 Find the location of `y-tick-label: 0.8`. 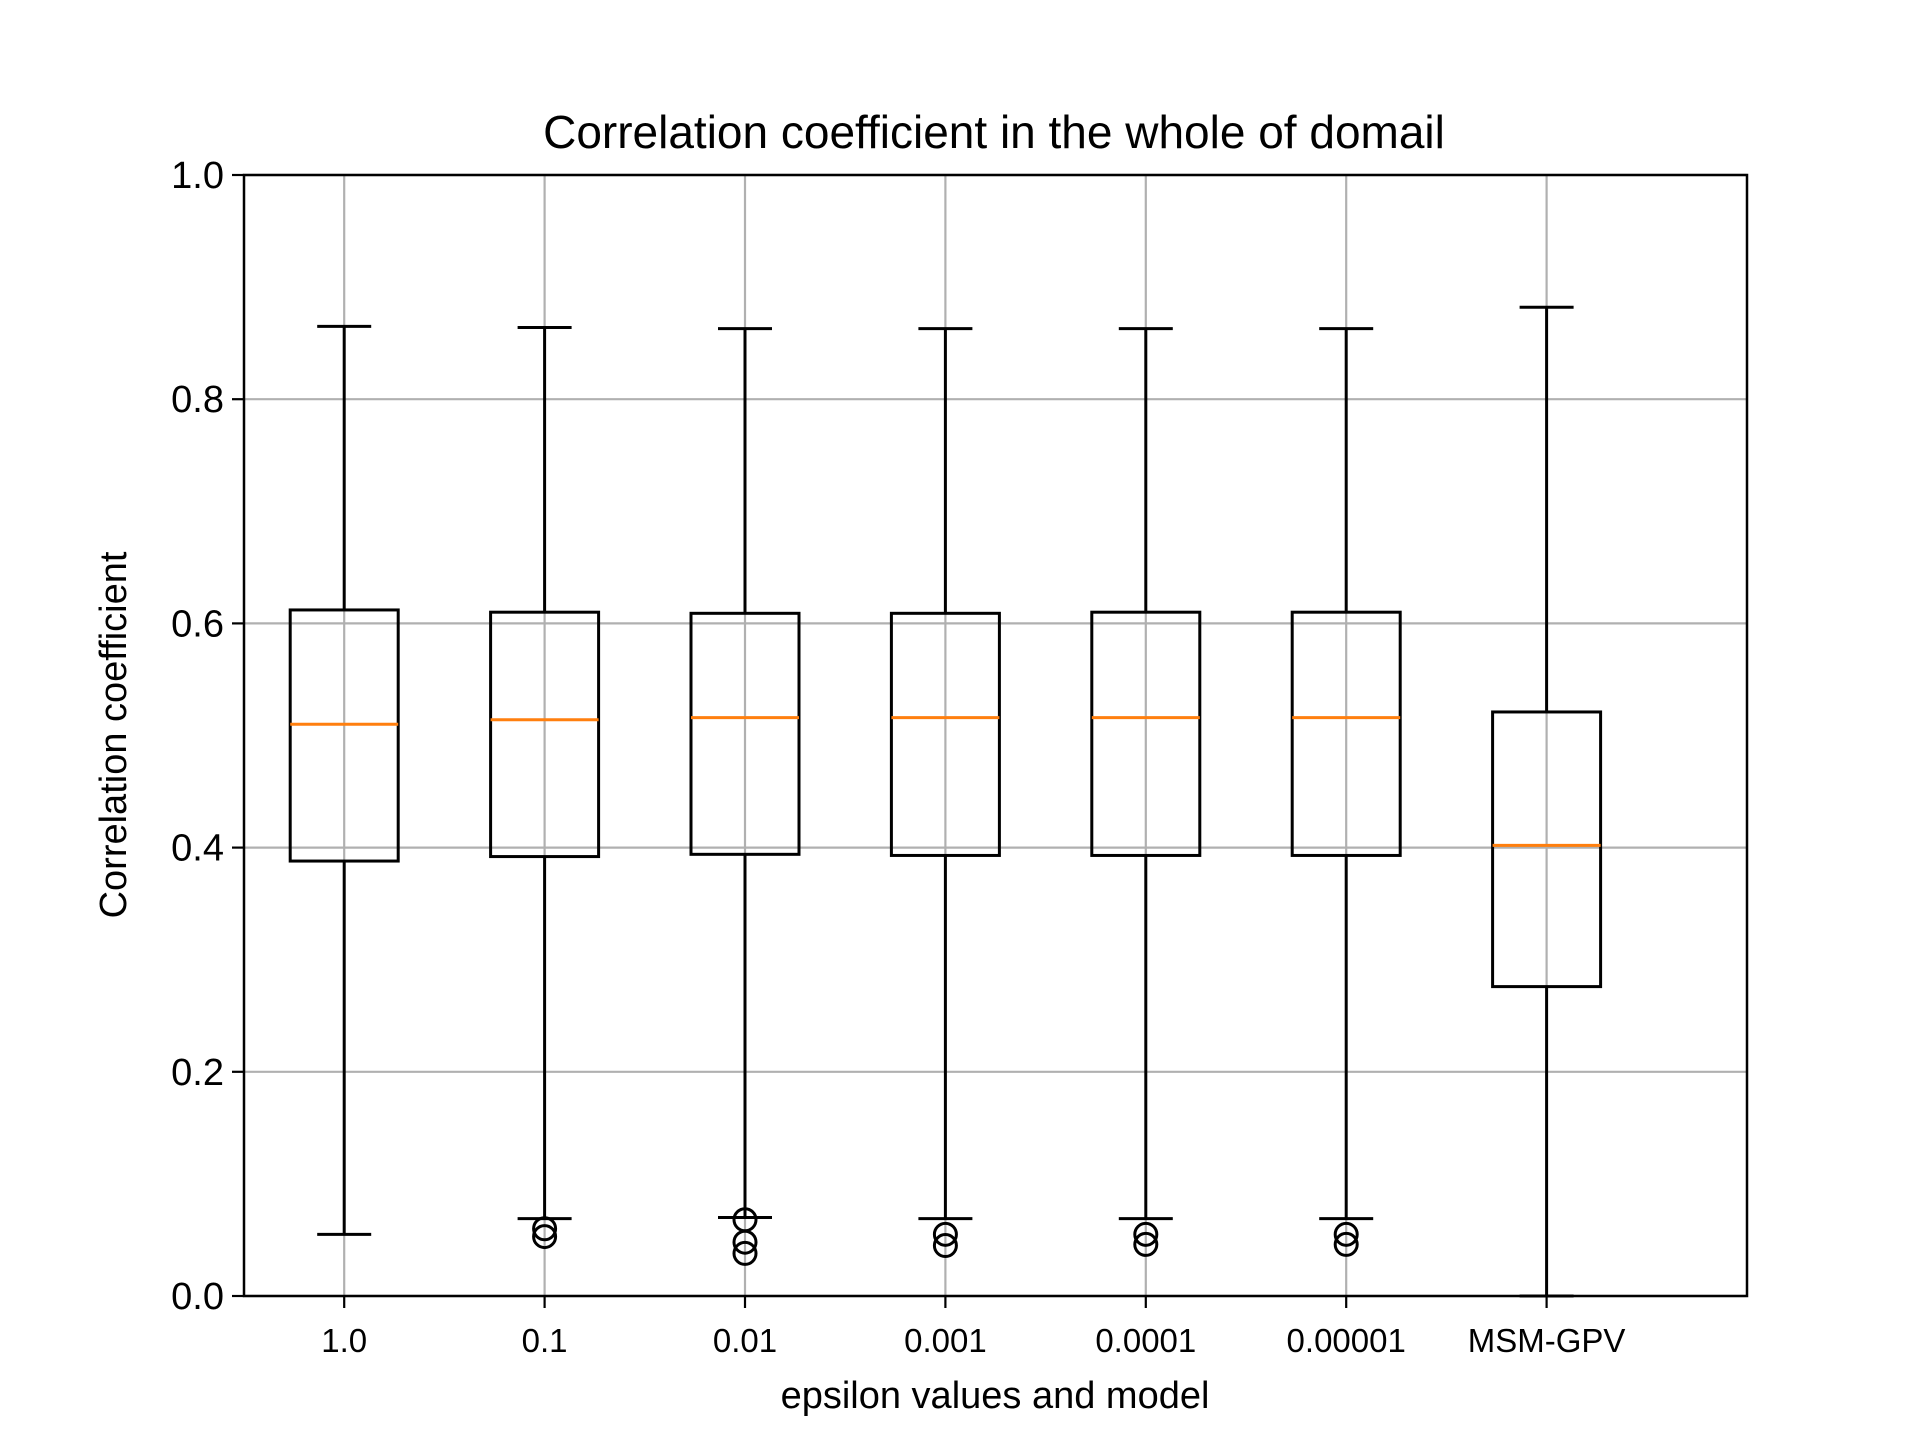

y-tick-label: 0.8 is located at coordinates (197, 400).